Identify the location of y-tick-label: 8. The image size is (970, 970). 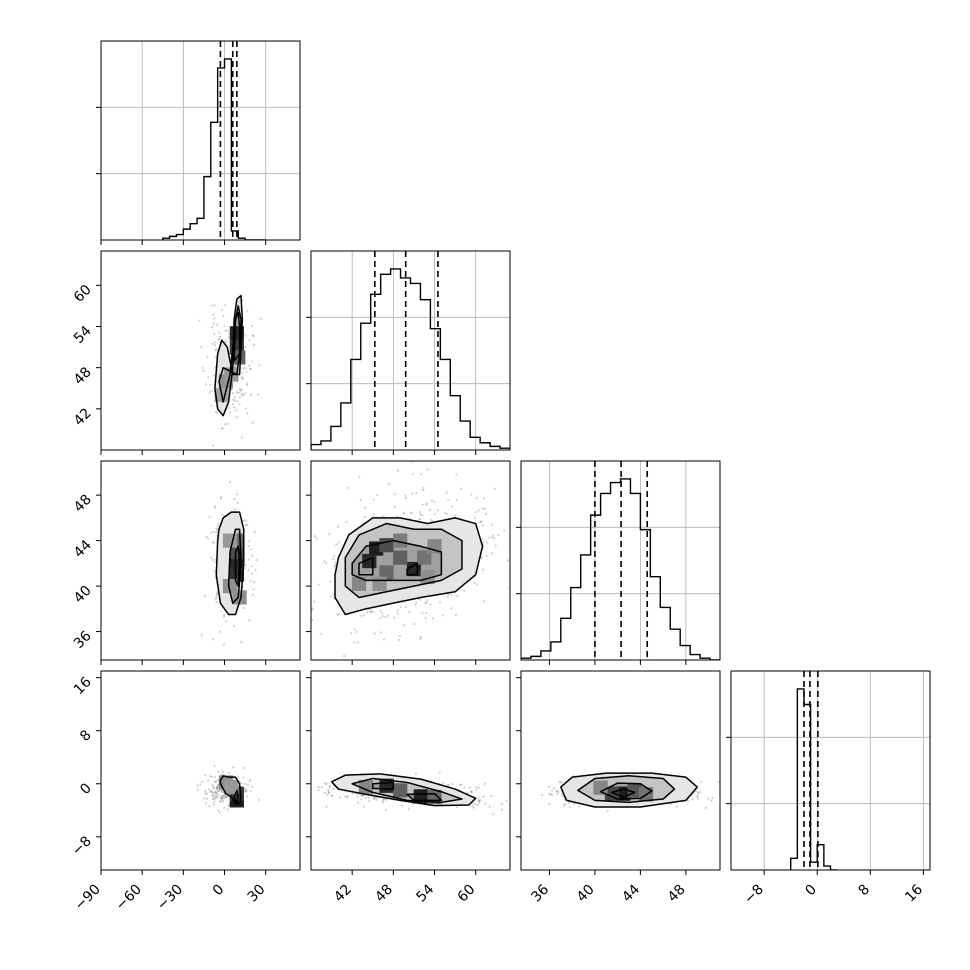
(86, 736).